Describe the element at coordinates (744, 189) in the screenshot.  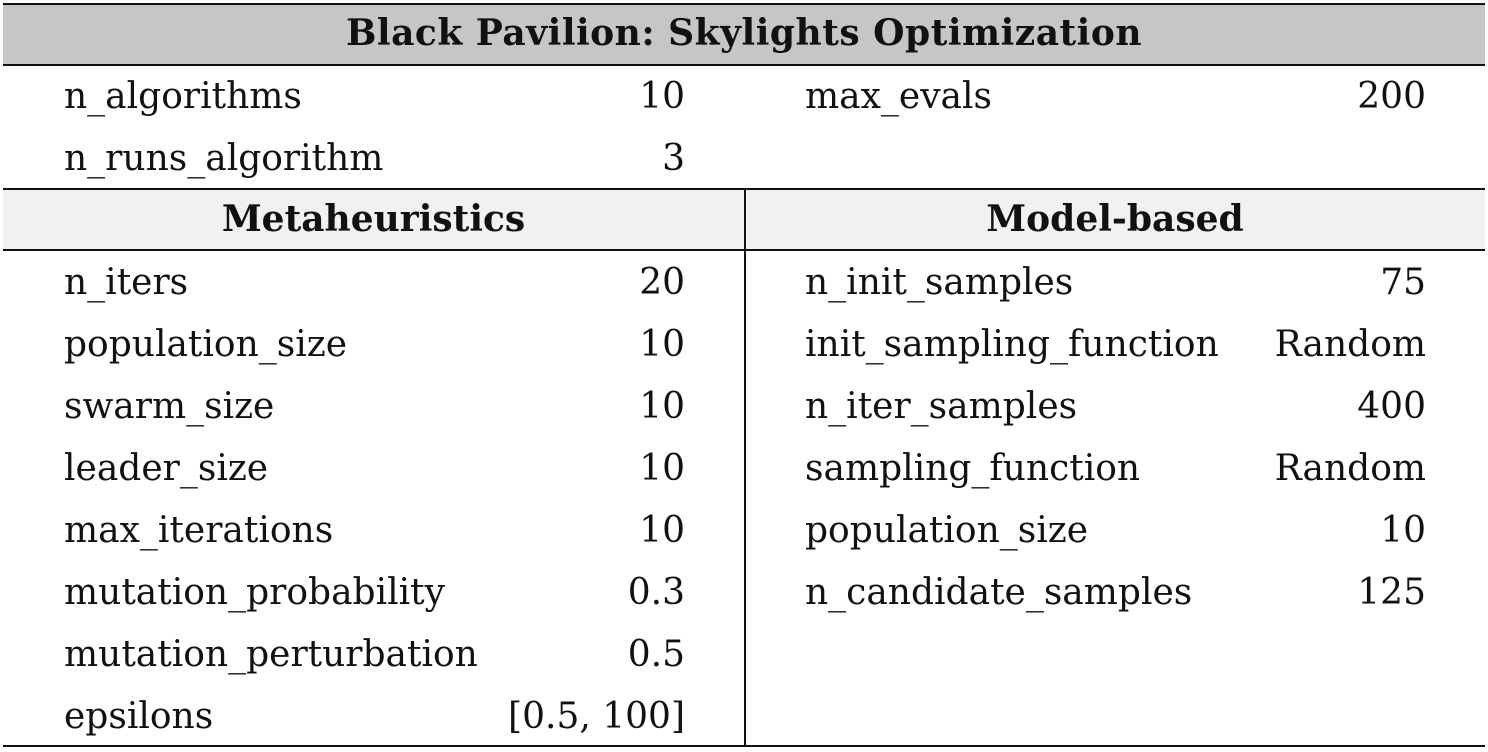
I see `general-rule` at that location.